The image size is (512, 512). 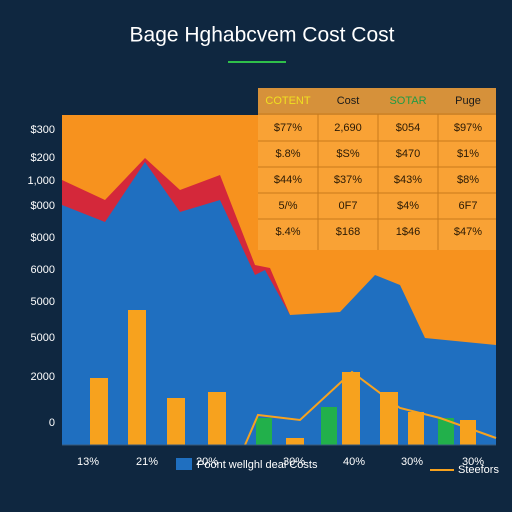 I want to click on table-header: COTENT, so click(x=288, y=101).